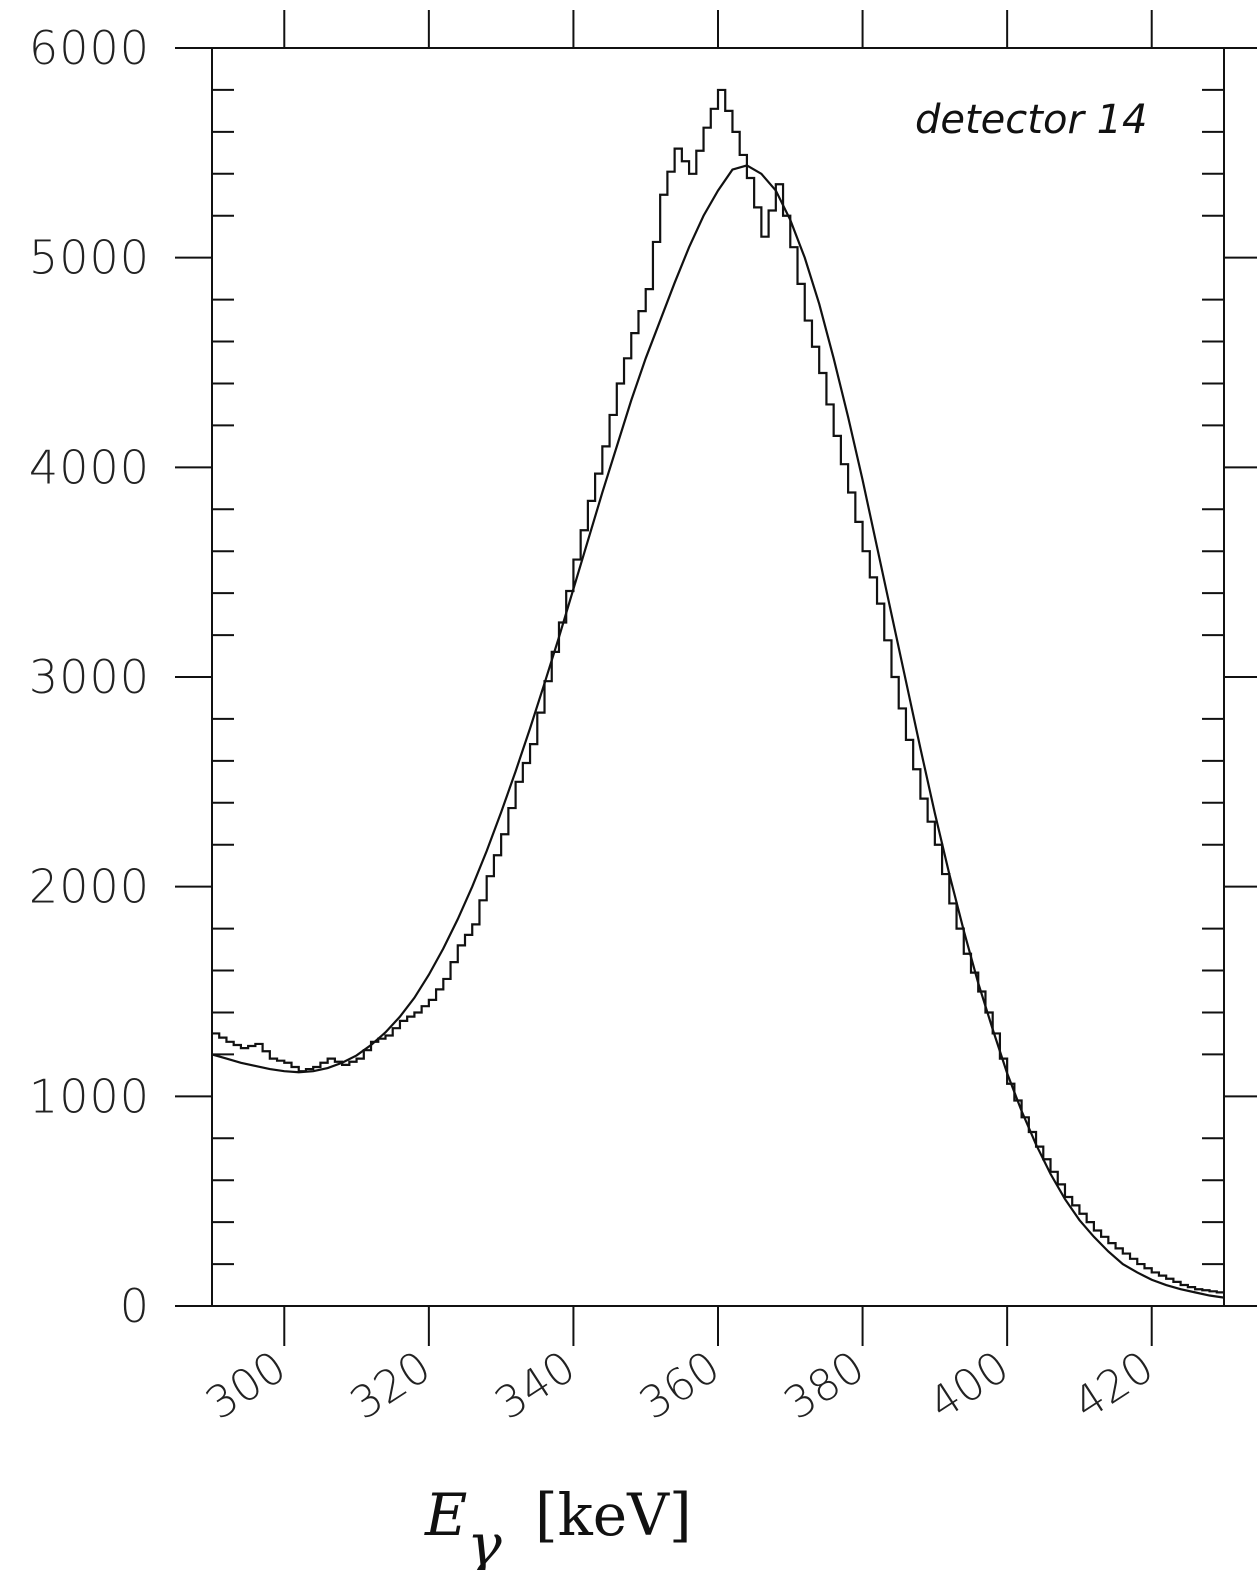  What do you see at coordinates (89, 887) in the screenshot?
I see `y-tick-label: 2000` at bounding box center [89, 887].